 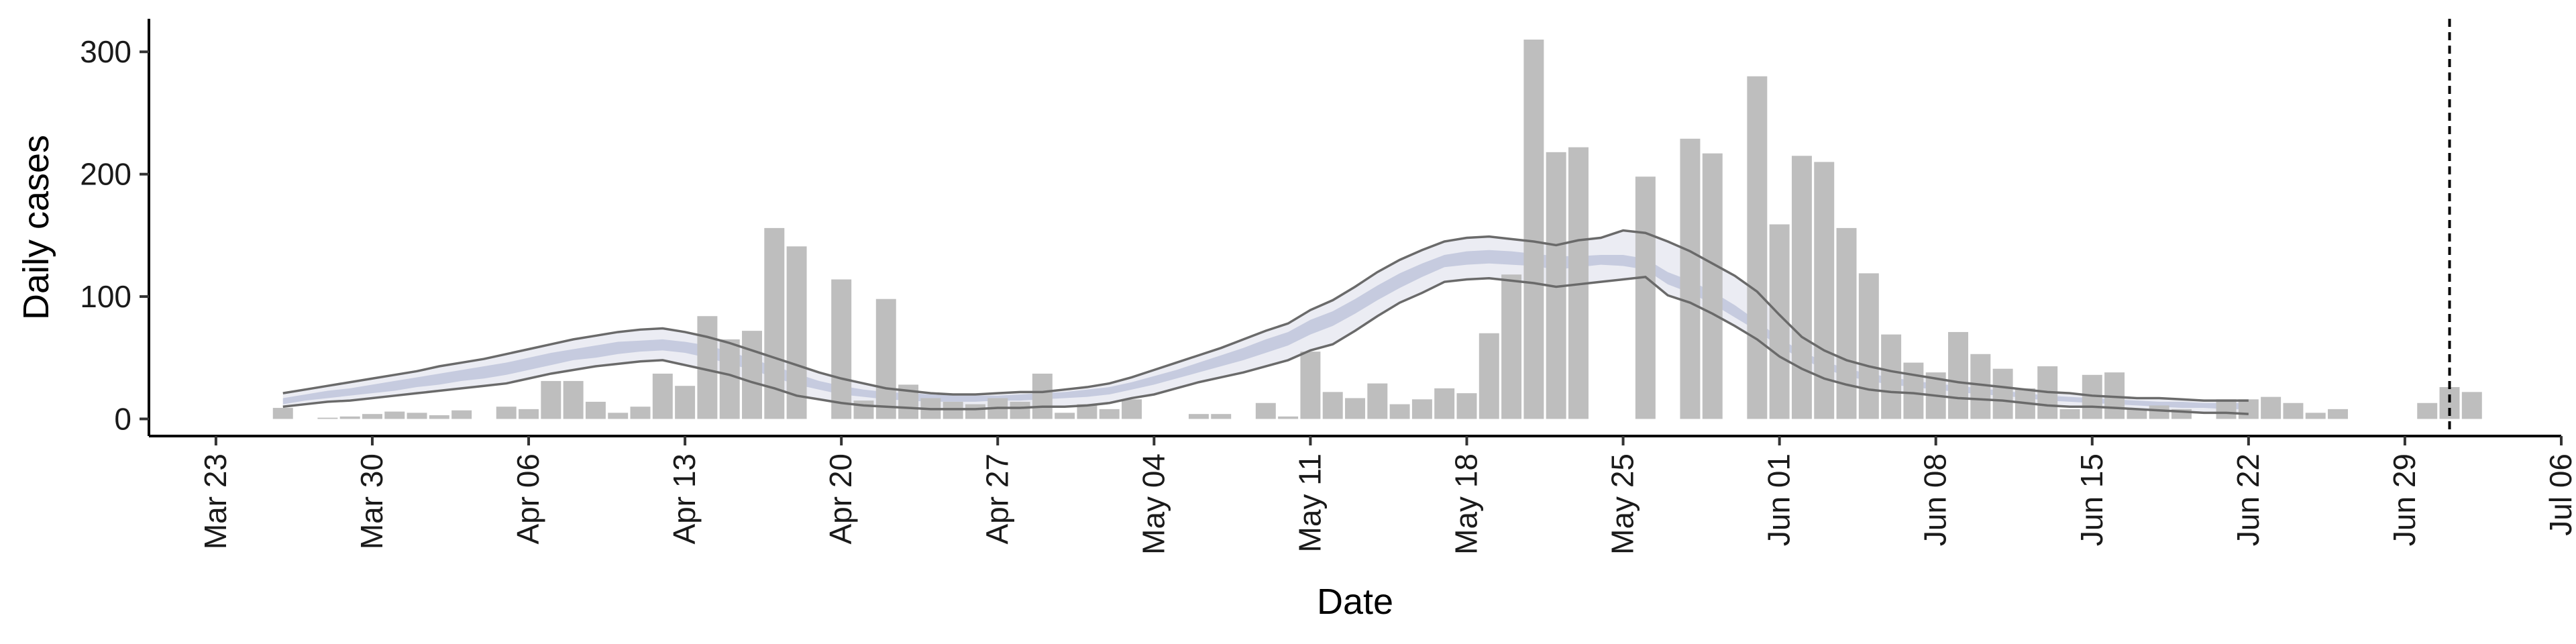 I want to click on x-tick-label: Apr 13, so click(x=684, y=499).